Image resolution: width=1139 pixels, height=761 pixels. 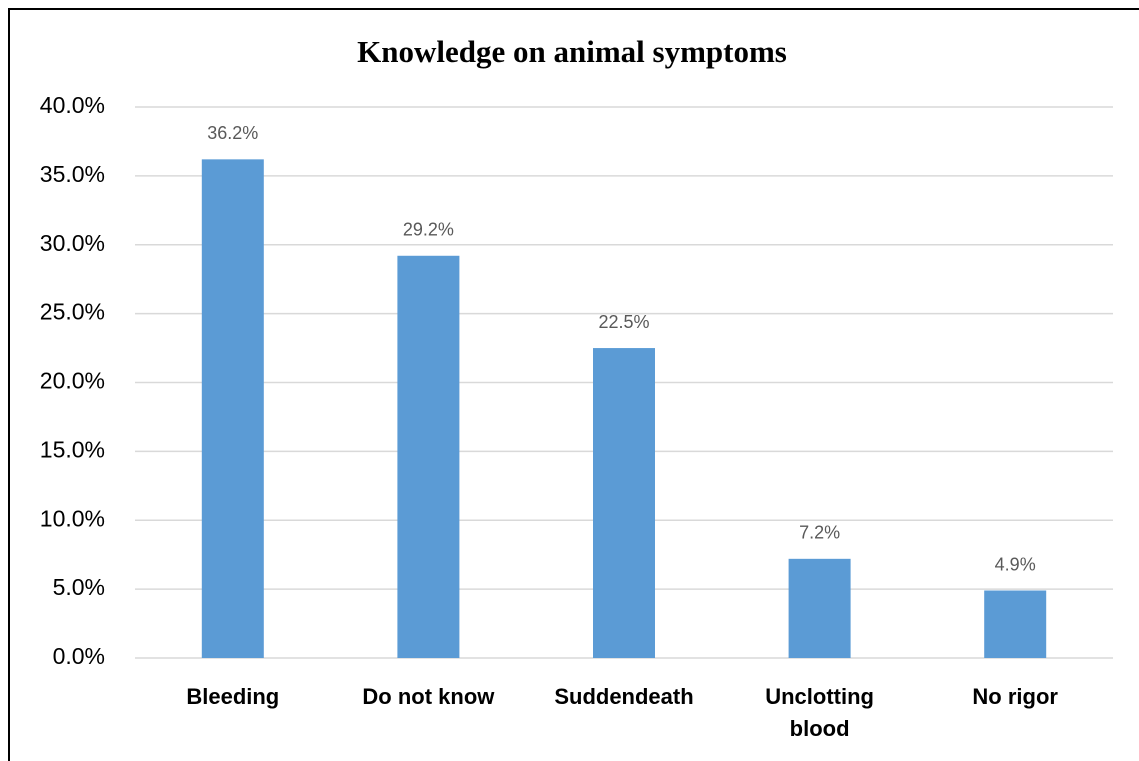 I want to click on data-label: 29.2%, so click(x=428, y=230).